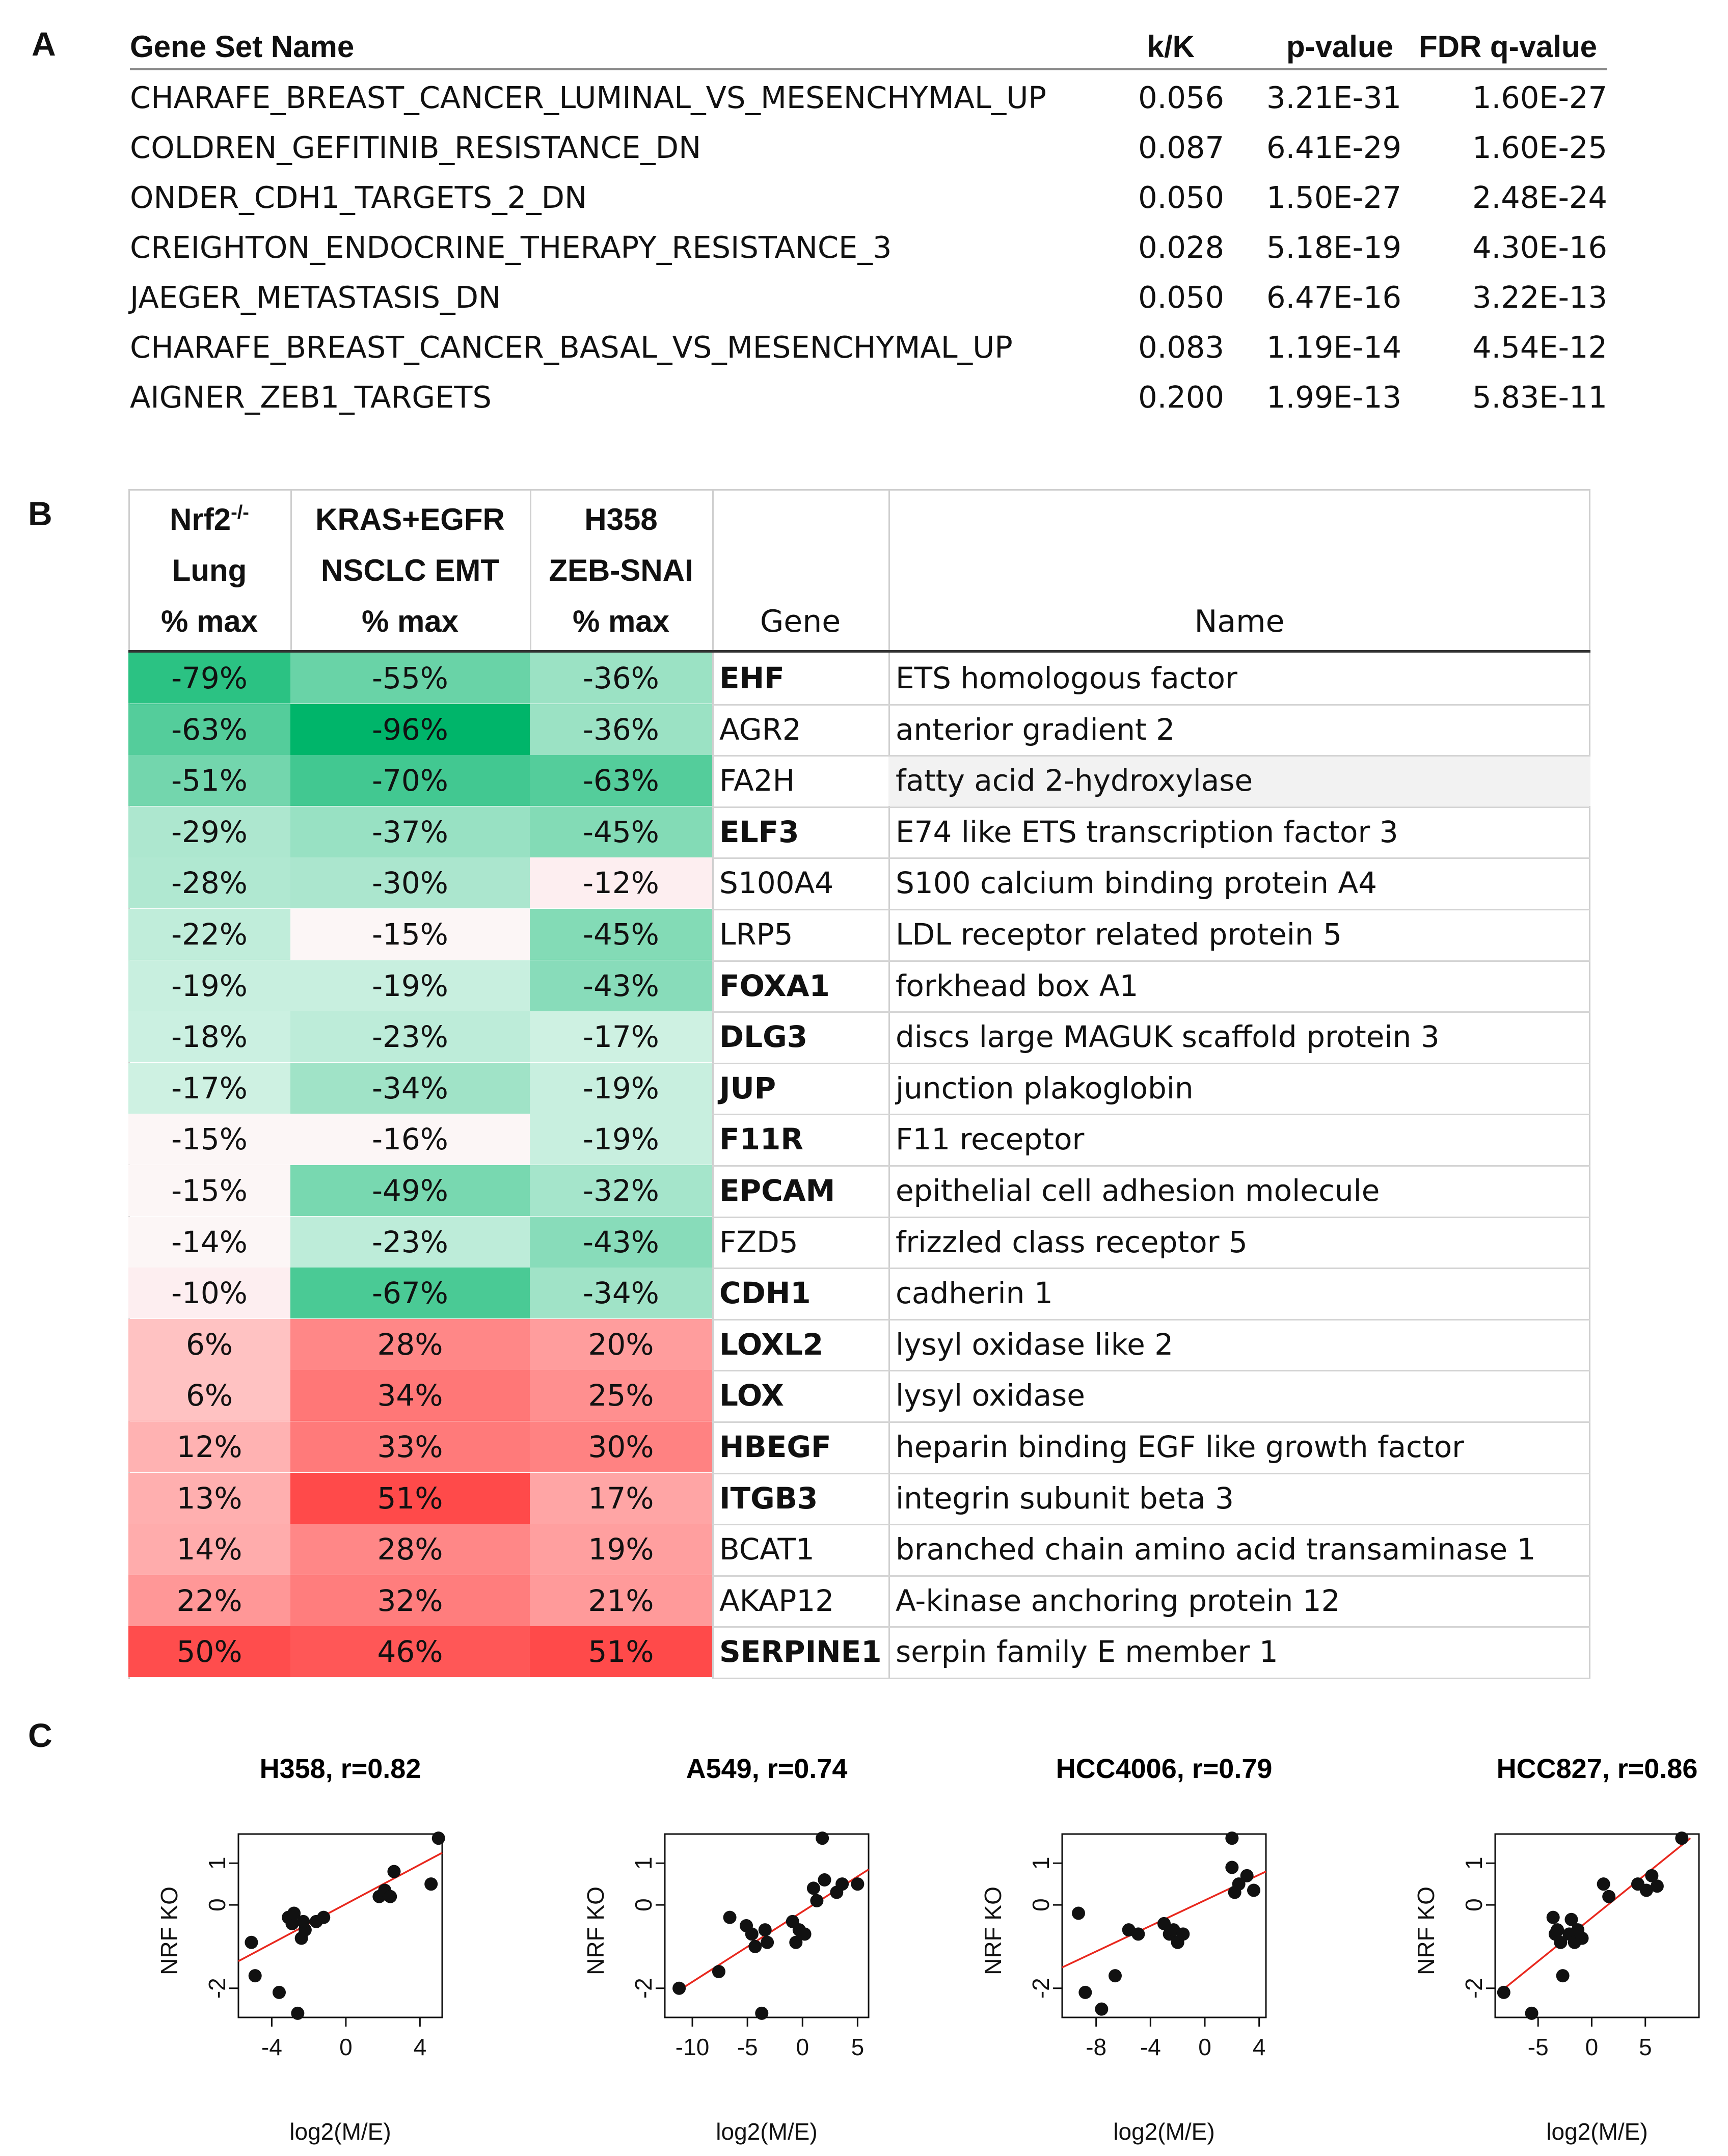 The height and width of the screenshot is (2156, 1728). Describe the element at coordinates (621, 1600) in the screenshot. I see `heatmap-cell: 21%` at that location.